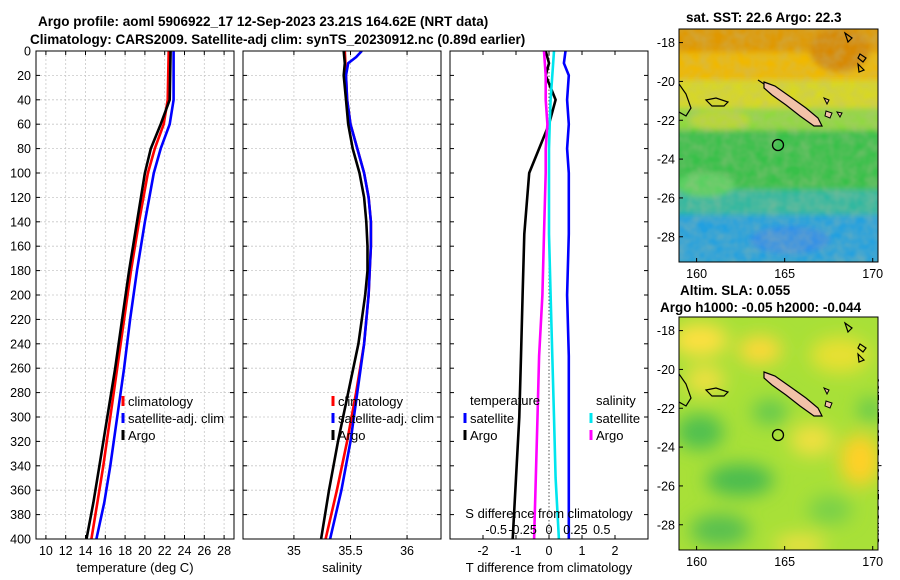  What do you see at coordinates (482, 551) in the screenshot?
I see `x-tick-label: -2` at bounding box center [482, 551].